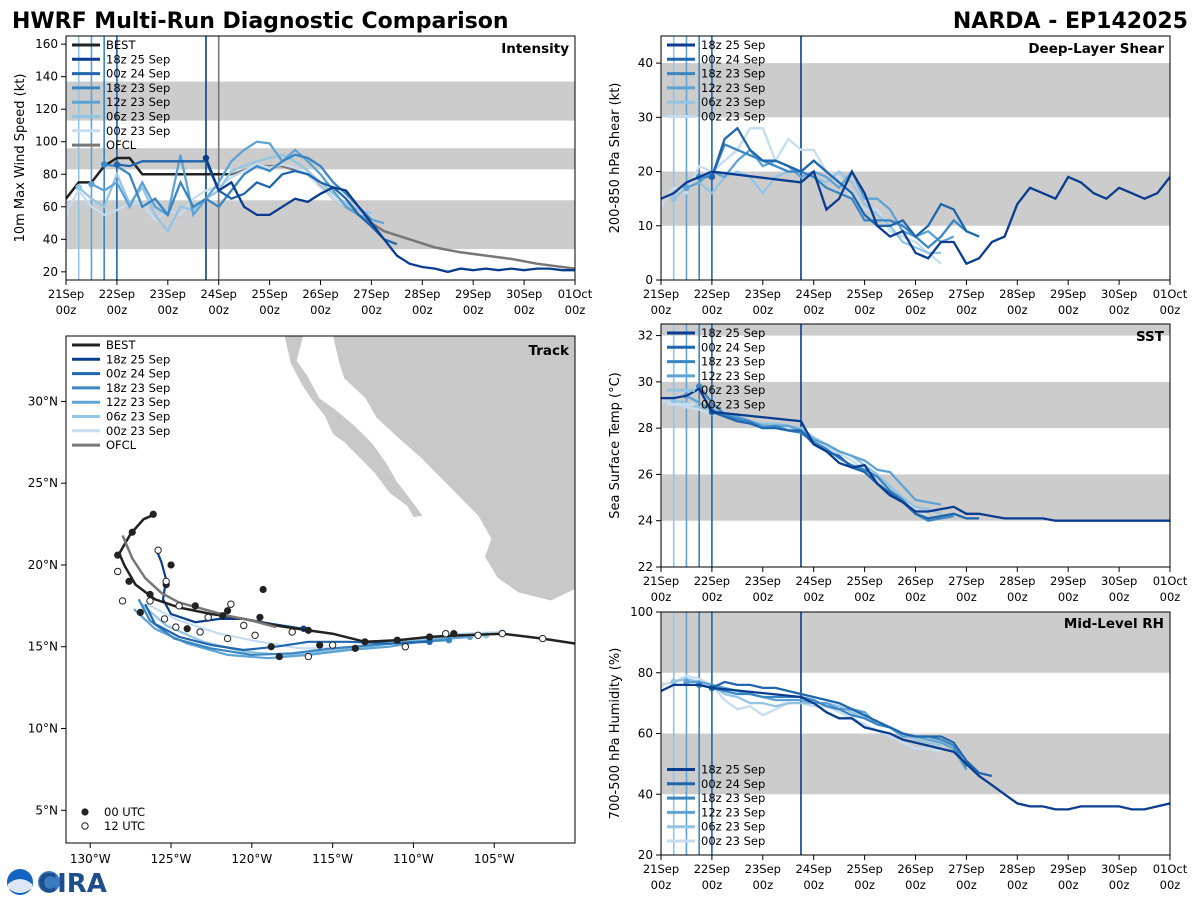 The image size is (1200, 904). What do you see at coordinates (78, 187) in the screenshot?
I see `series-start-marker-r06z23` at bounding box center [78, 187].